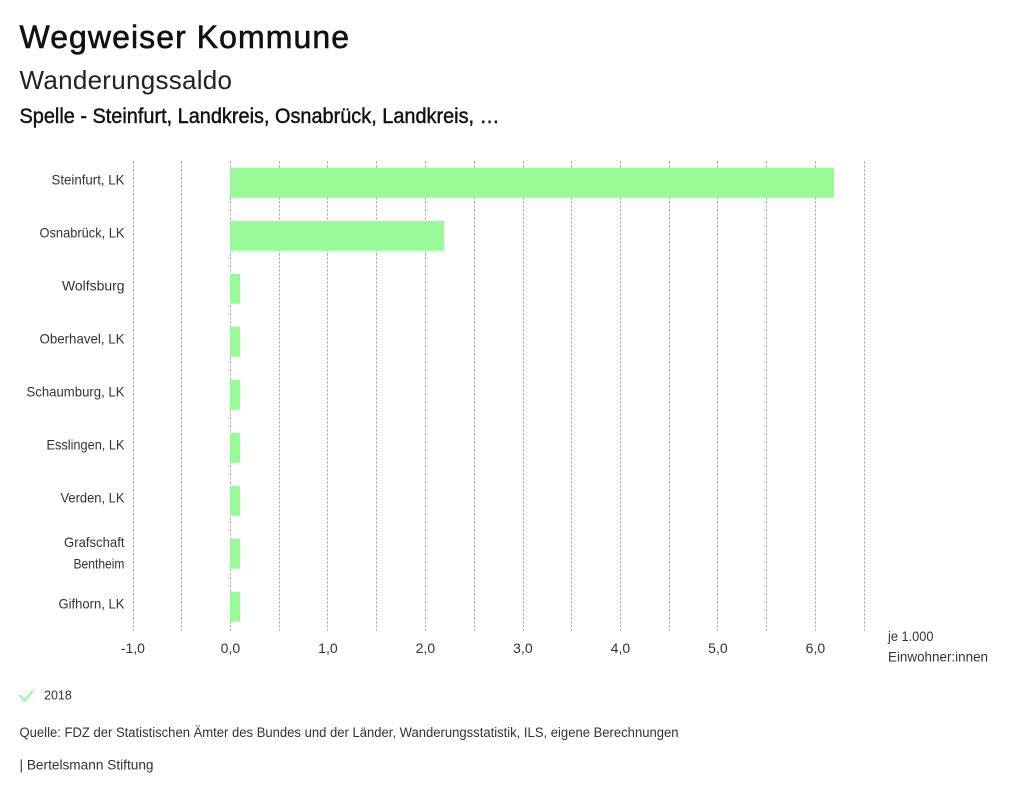 The height and width of the screenshot is (803, 1024). I want to click on svg-text: -1,0, so click(133, 648).